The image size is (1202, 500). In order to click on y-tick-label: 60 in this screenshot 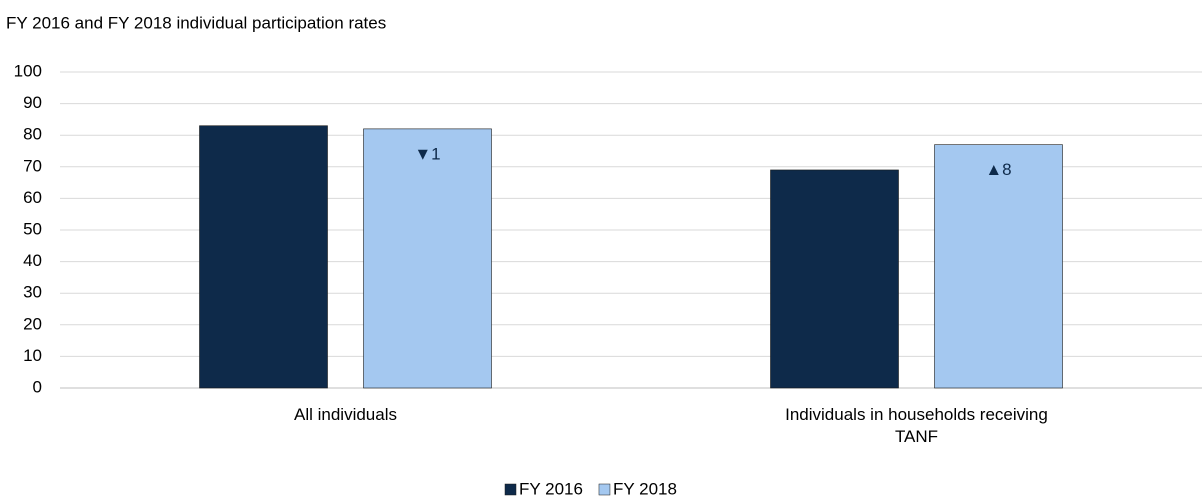, I will do `click(32, 197)`.